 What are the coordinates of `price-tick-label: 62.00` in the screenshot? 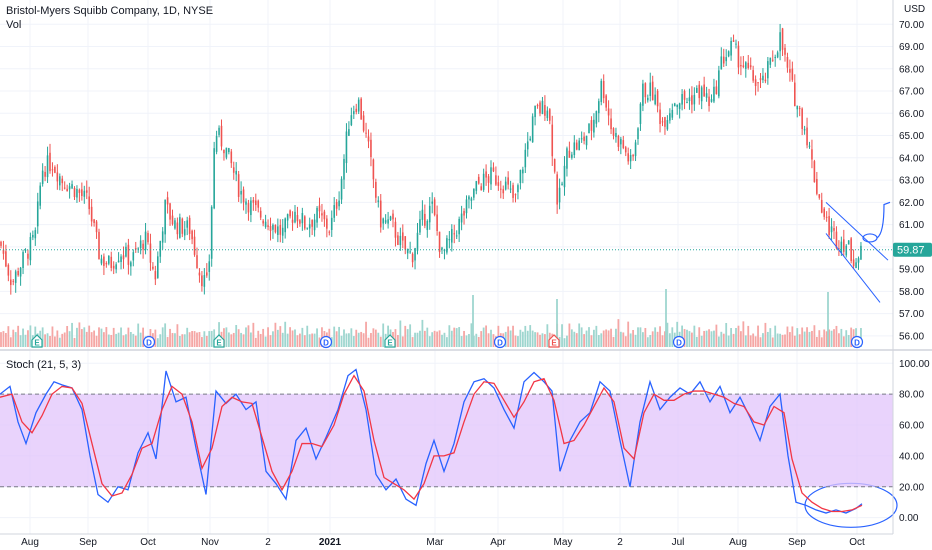 It's located at (911, 203).